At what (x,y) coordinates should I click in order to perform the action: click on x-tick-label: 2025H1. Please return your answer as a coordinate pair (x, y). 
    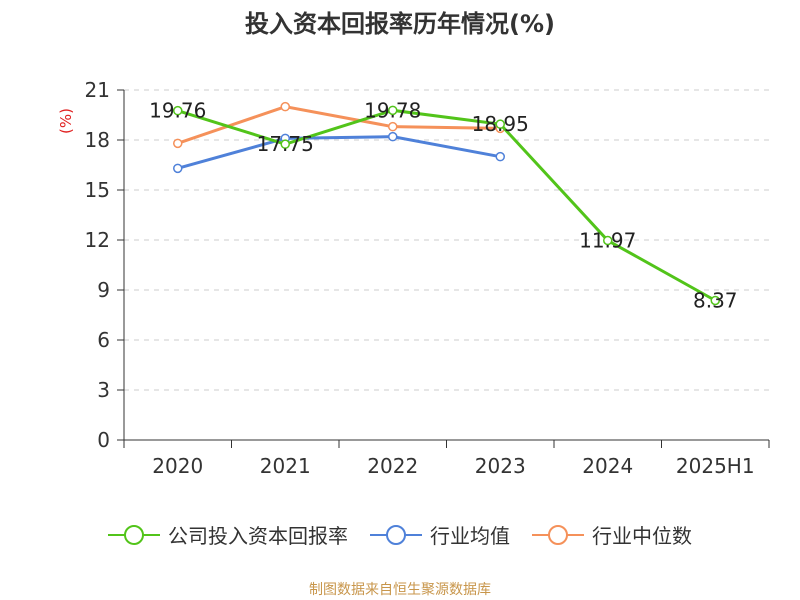
    Looking at the image, I should click on (715, 466).